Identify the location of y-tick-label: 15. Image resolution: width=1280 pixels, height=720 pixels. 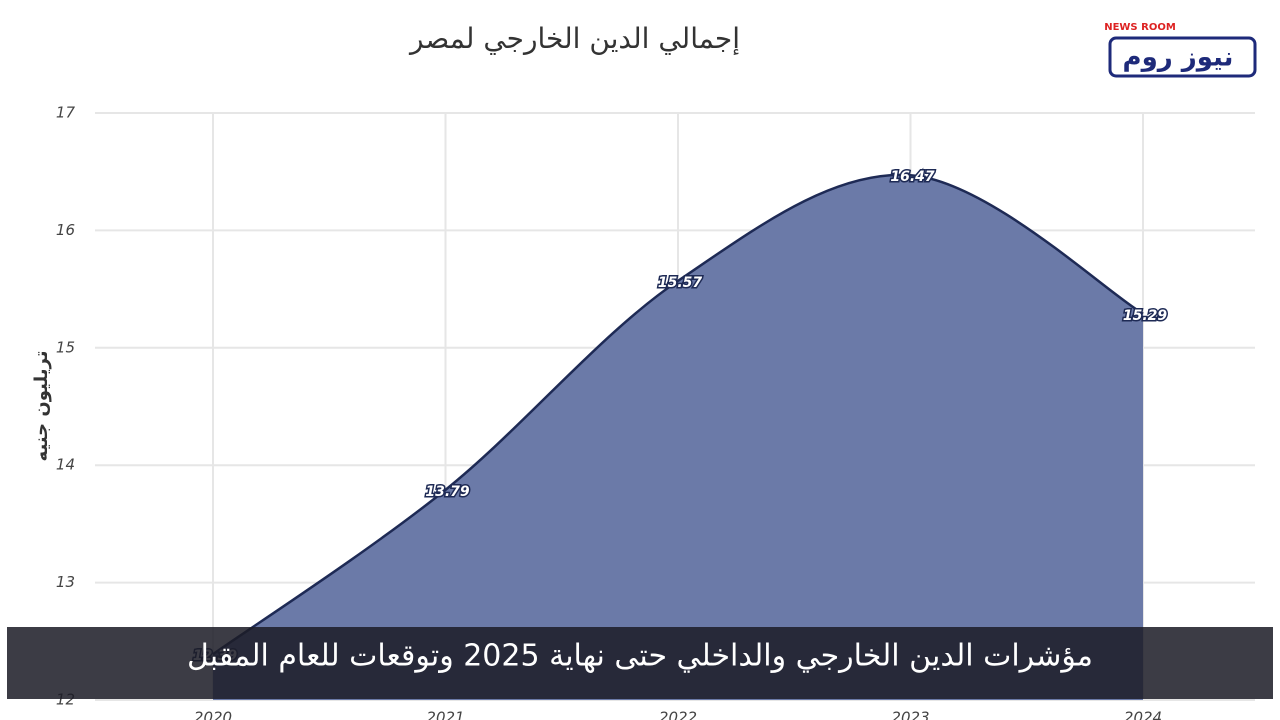
(65, 347).